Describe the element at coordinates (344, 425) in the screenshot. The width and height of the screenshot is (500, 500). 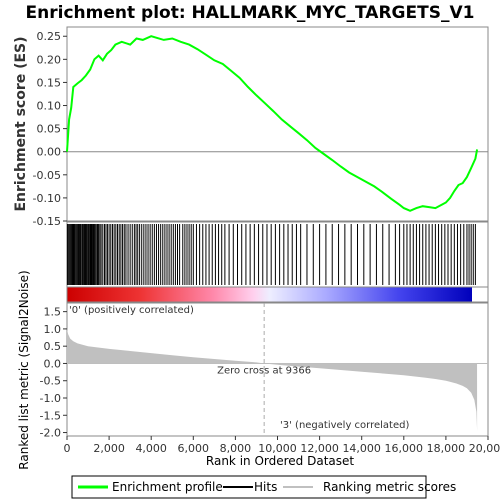
I see `negative-correlation-label: '3' (negatively correlated)` at that location.